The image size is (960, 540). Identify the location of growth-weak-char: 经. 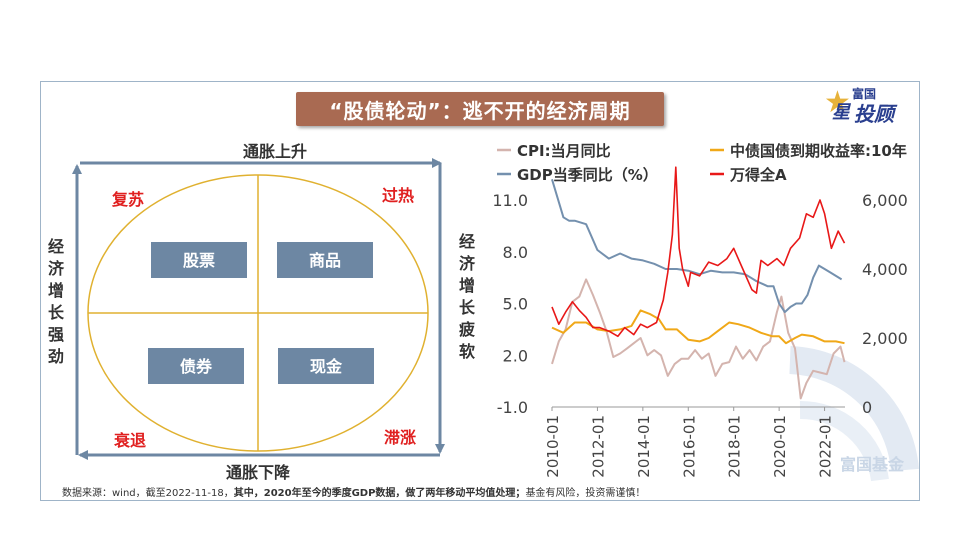
(467, 241).